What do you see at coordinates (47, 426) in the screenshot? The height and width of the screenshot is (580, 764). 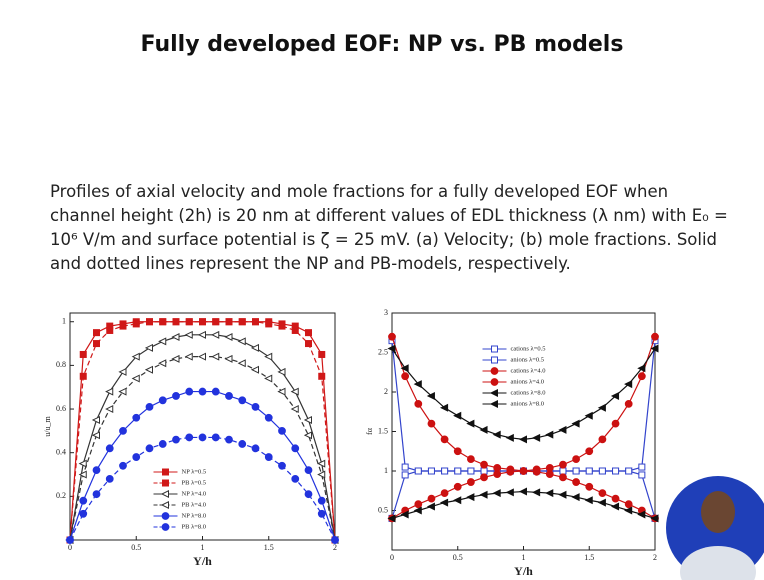 I see `y-axis-label: u/u_m` at bounding box center [47, 426].